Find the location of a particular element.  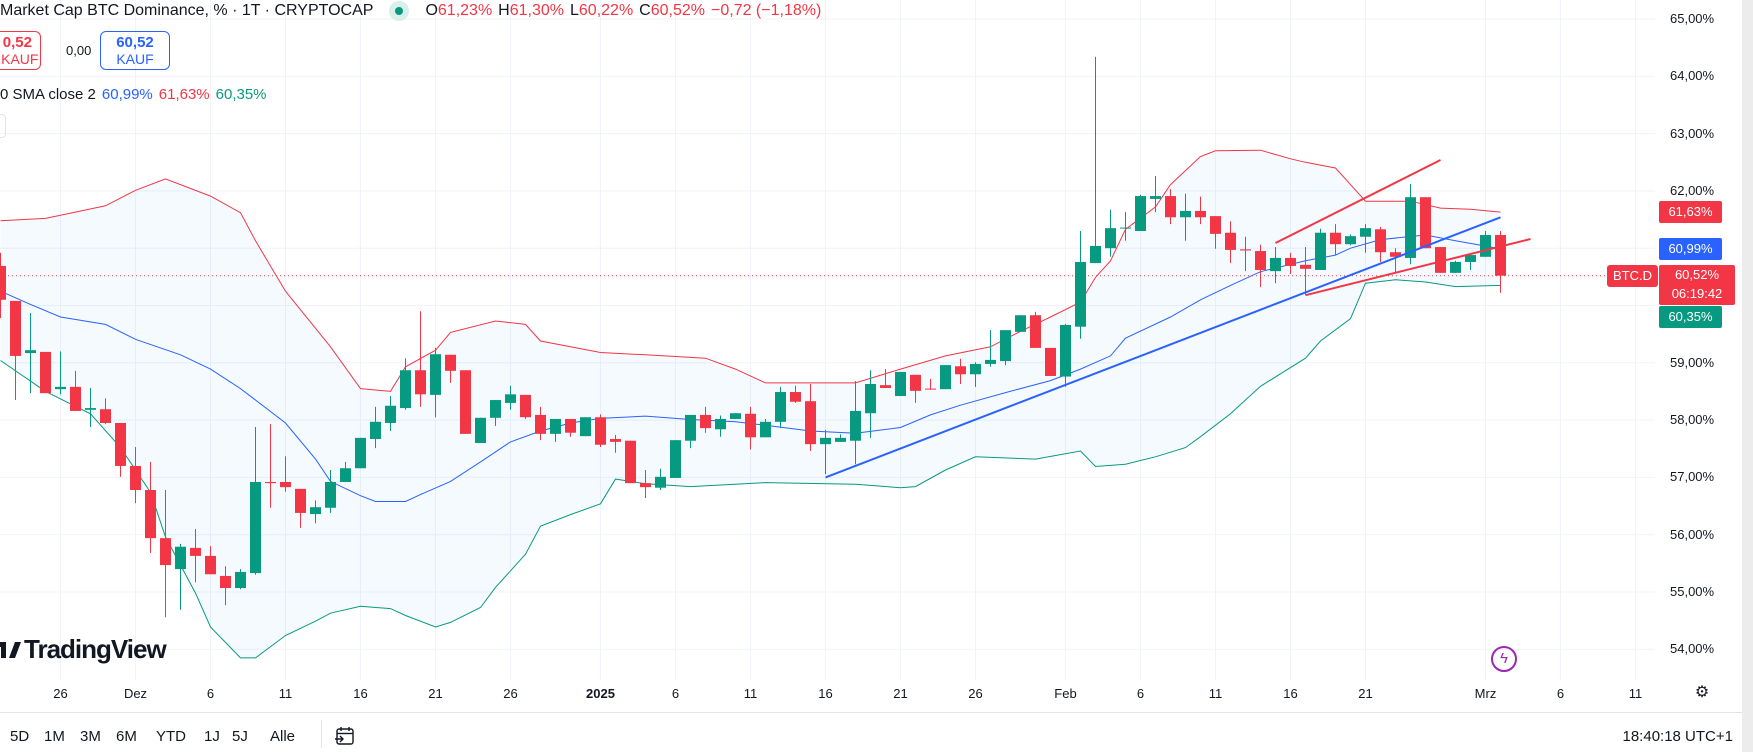

indicator-upper-value: 61,63% is located at coordinates (184, 94).